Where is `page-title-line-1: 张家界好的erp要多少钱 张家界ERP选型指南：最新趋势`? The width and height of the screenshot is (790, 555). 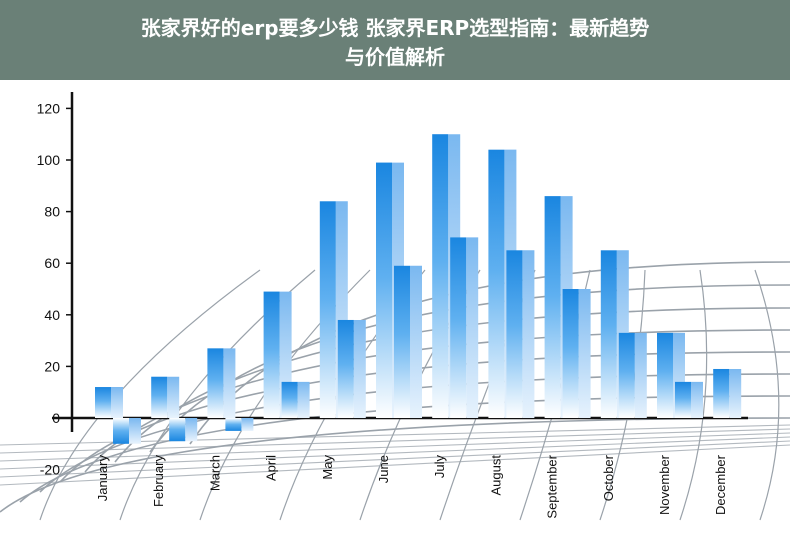
page-title-line-1: 张家界好的erp要多少钱 张家界ERP选型指南：最新趋势 is located at coordinates (395, 28).